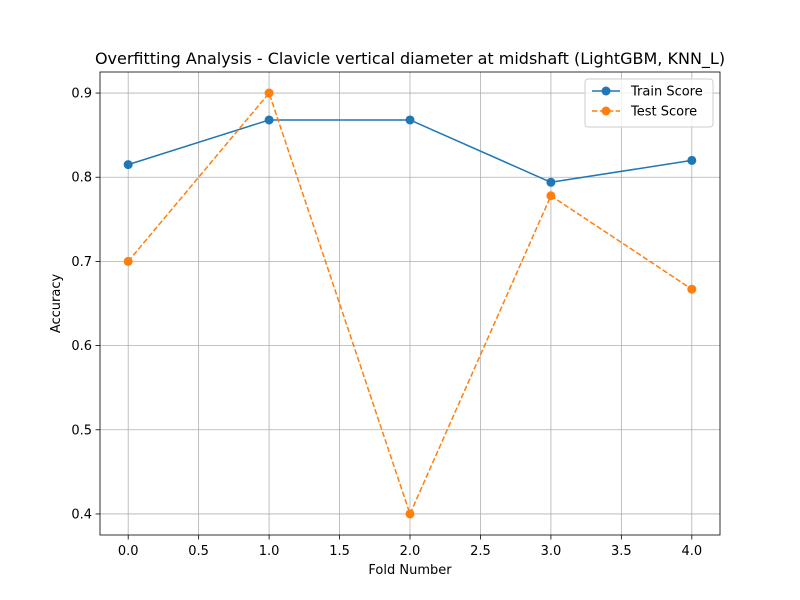 This screenshot has width=800, height=600. What do you see at coordinates (81, 346) in the screenshot?
I see `y-tick-label: 0.6` at bounding box center [81, 346].